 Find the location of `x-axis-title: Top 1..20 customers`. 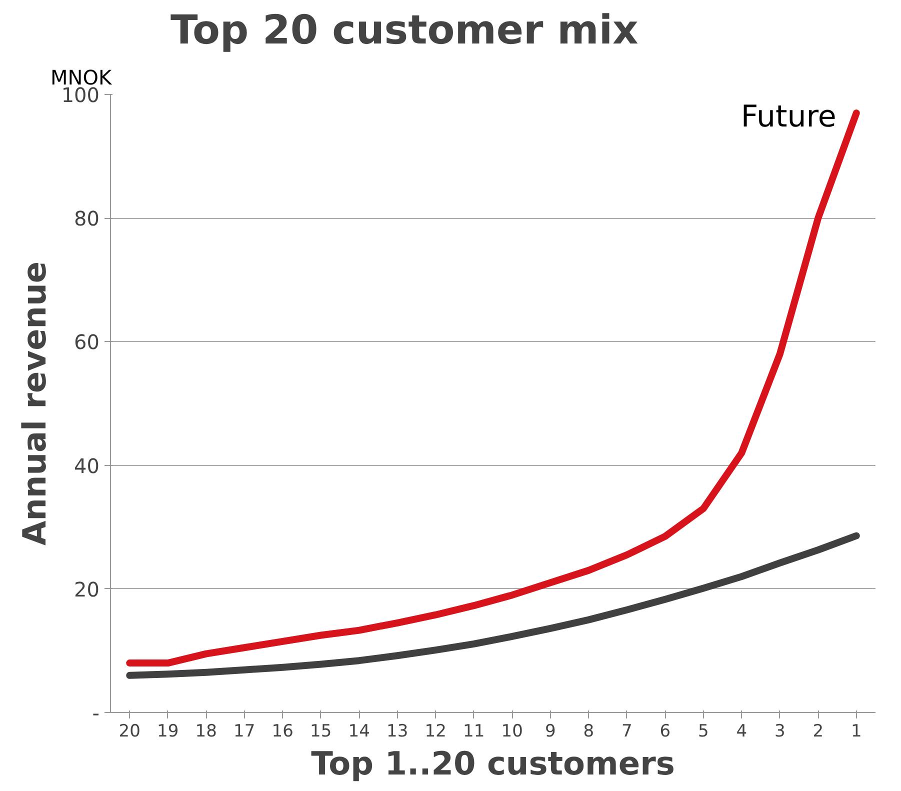

x-axis-title: Top 1..20 customers is located at coordinates (493, 763).